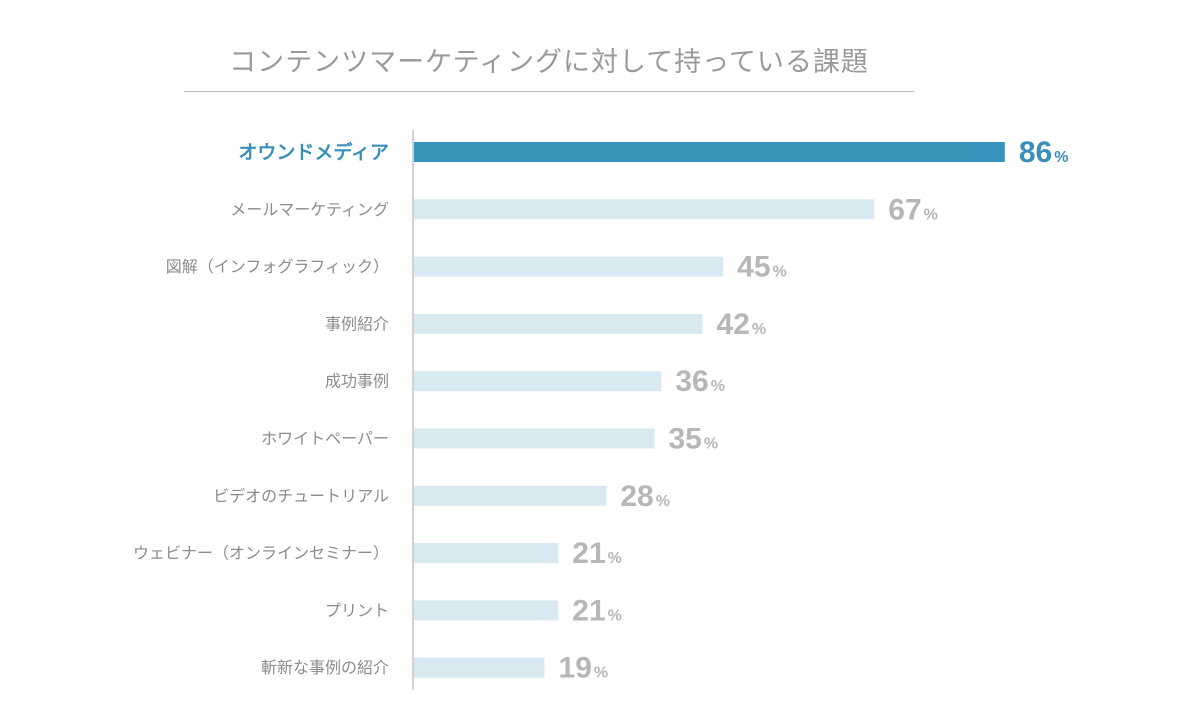 The height and width of the screenshot is (728, 1200). Describe the element at coordinates (313, 152) in the screenshot. I see `category-label: オウンドメディア` at that location.